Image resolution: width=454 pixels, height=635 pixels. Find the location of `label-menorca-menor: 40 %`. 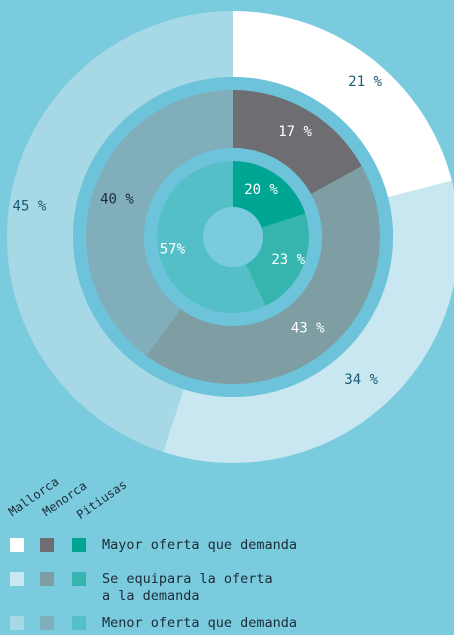

label-menorca-menor: 40 % is located at coordinates (117, 199).